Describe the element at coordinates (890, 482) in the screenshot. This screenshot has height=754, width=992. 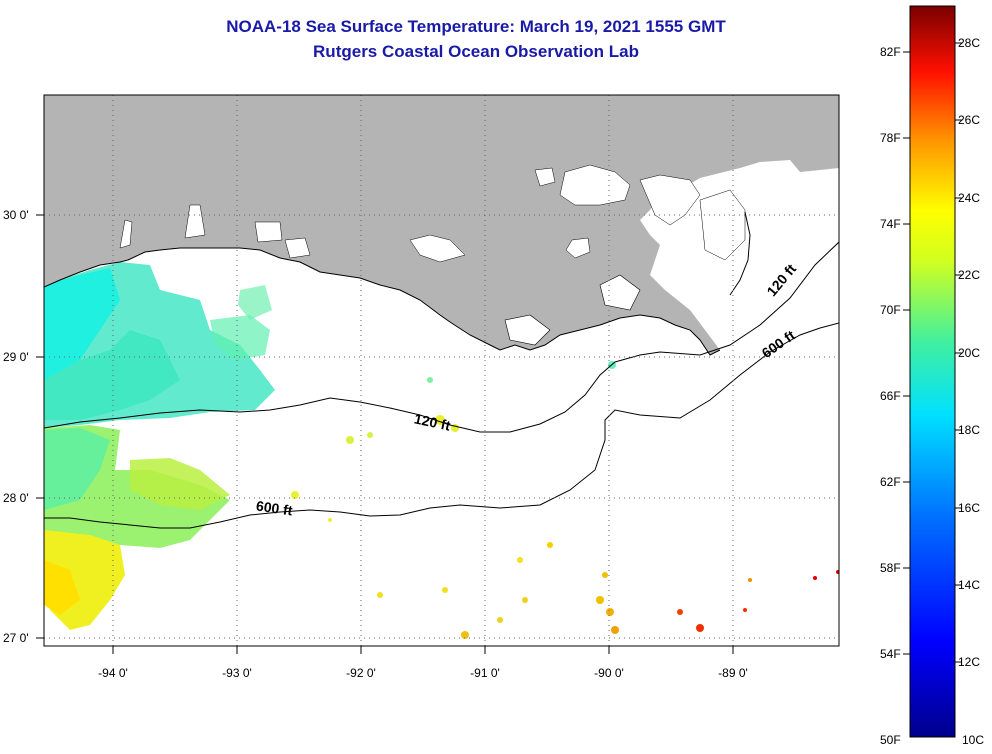
I see `colorbar-f-62: 62F` at that location.